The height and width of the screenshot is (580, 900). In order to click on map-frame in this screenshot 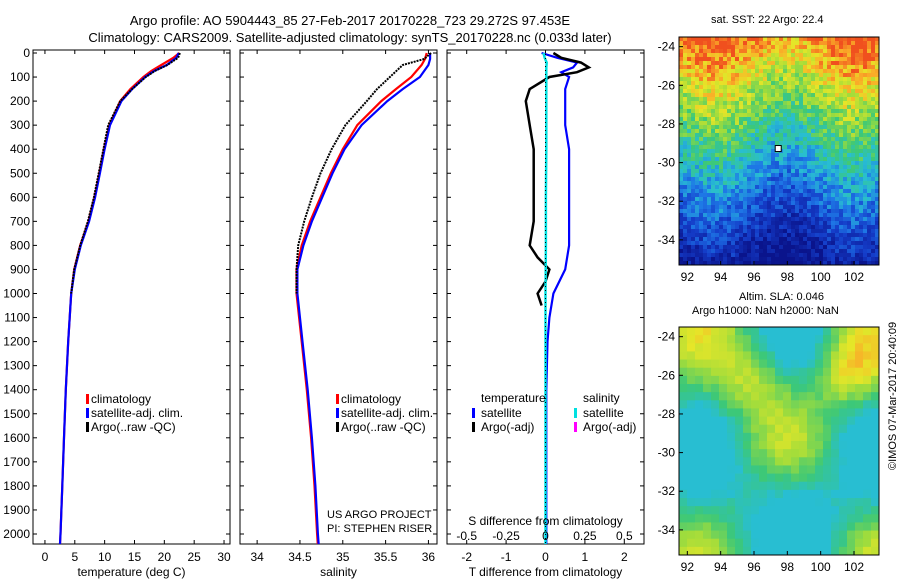, I will do `click(779, 151)`.